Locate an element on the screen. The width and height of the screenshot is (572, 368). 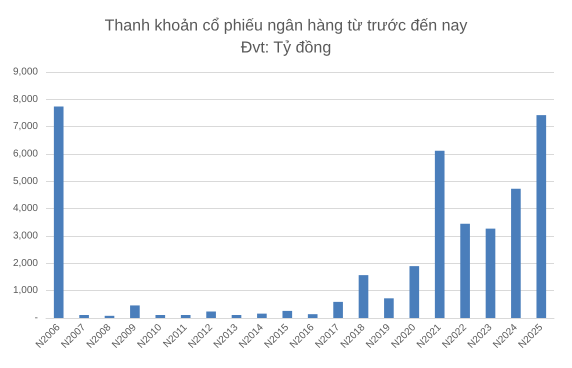
y-tick-label: 8,000 is located at coordinates (25, 99).